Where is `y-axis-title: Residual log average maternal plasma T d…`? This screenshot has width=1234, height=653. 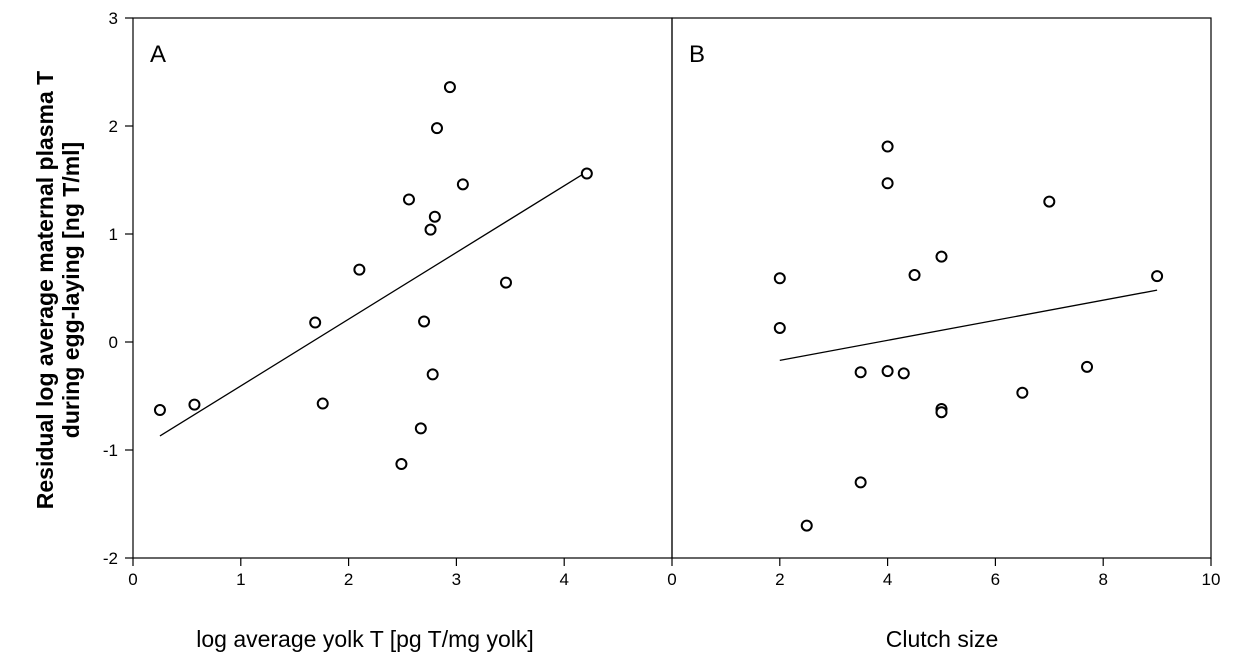
y-axis-title: Residual log average maternal plasma T d… is located at coordinates (58, 290).